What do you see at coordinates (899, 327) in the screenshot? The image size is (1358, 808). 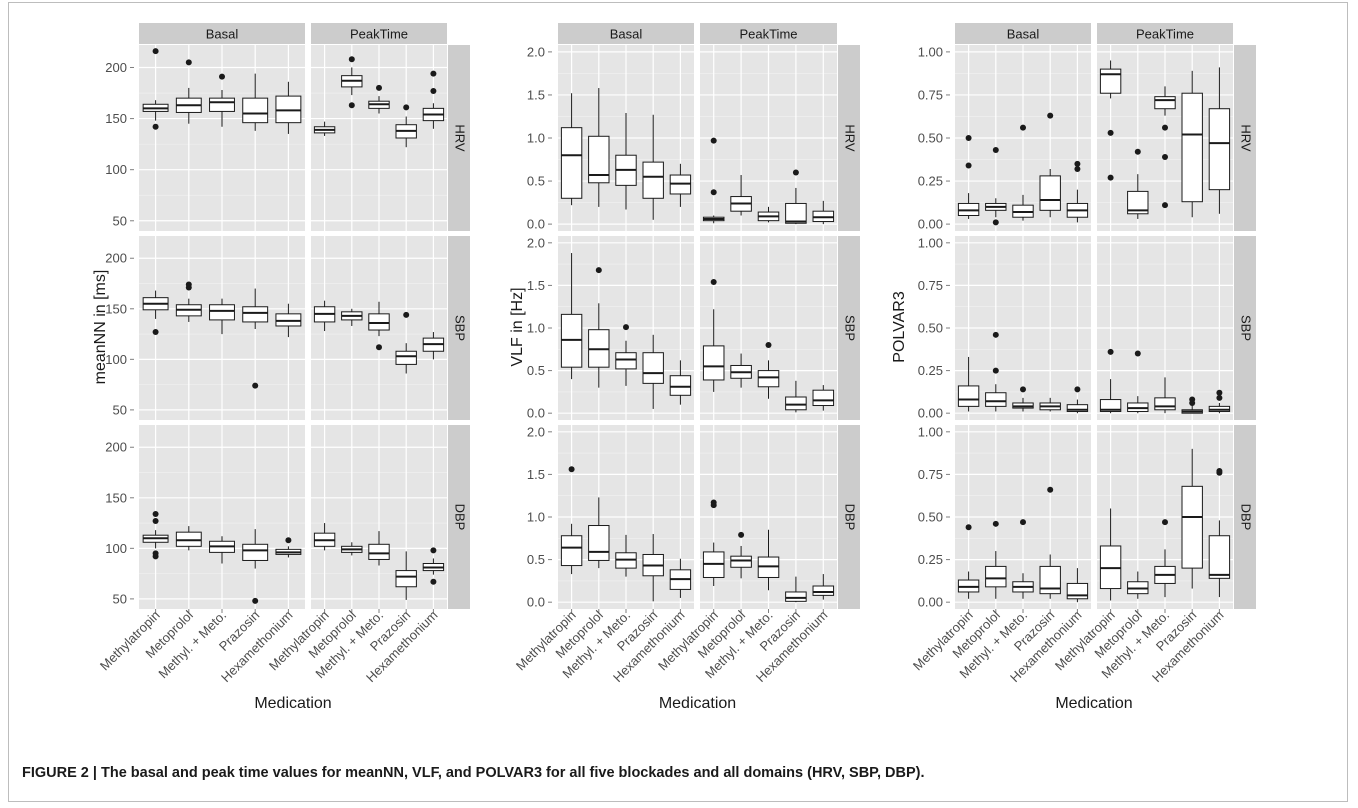 I see `y-axis-title: POLVAR3` at bounding box center [899, 327].